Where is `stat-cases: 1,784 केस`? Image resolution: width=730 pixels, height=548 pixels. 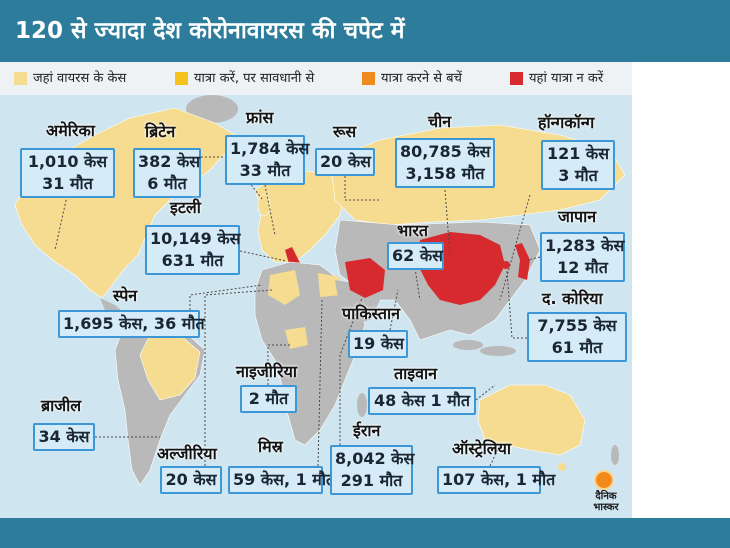
stat-cases: 1,784 केस is located at coordinates (270, 148).